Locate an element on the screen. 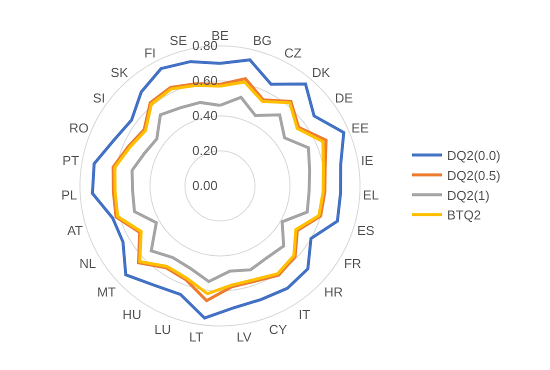 The image size is (550, 370). spoke-label: SI is located at coordinates (99, 98).